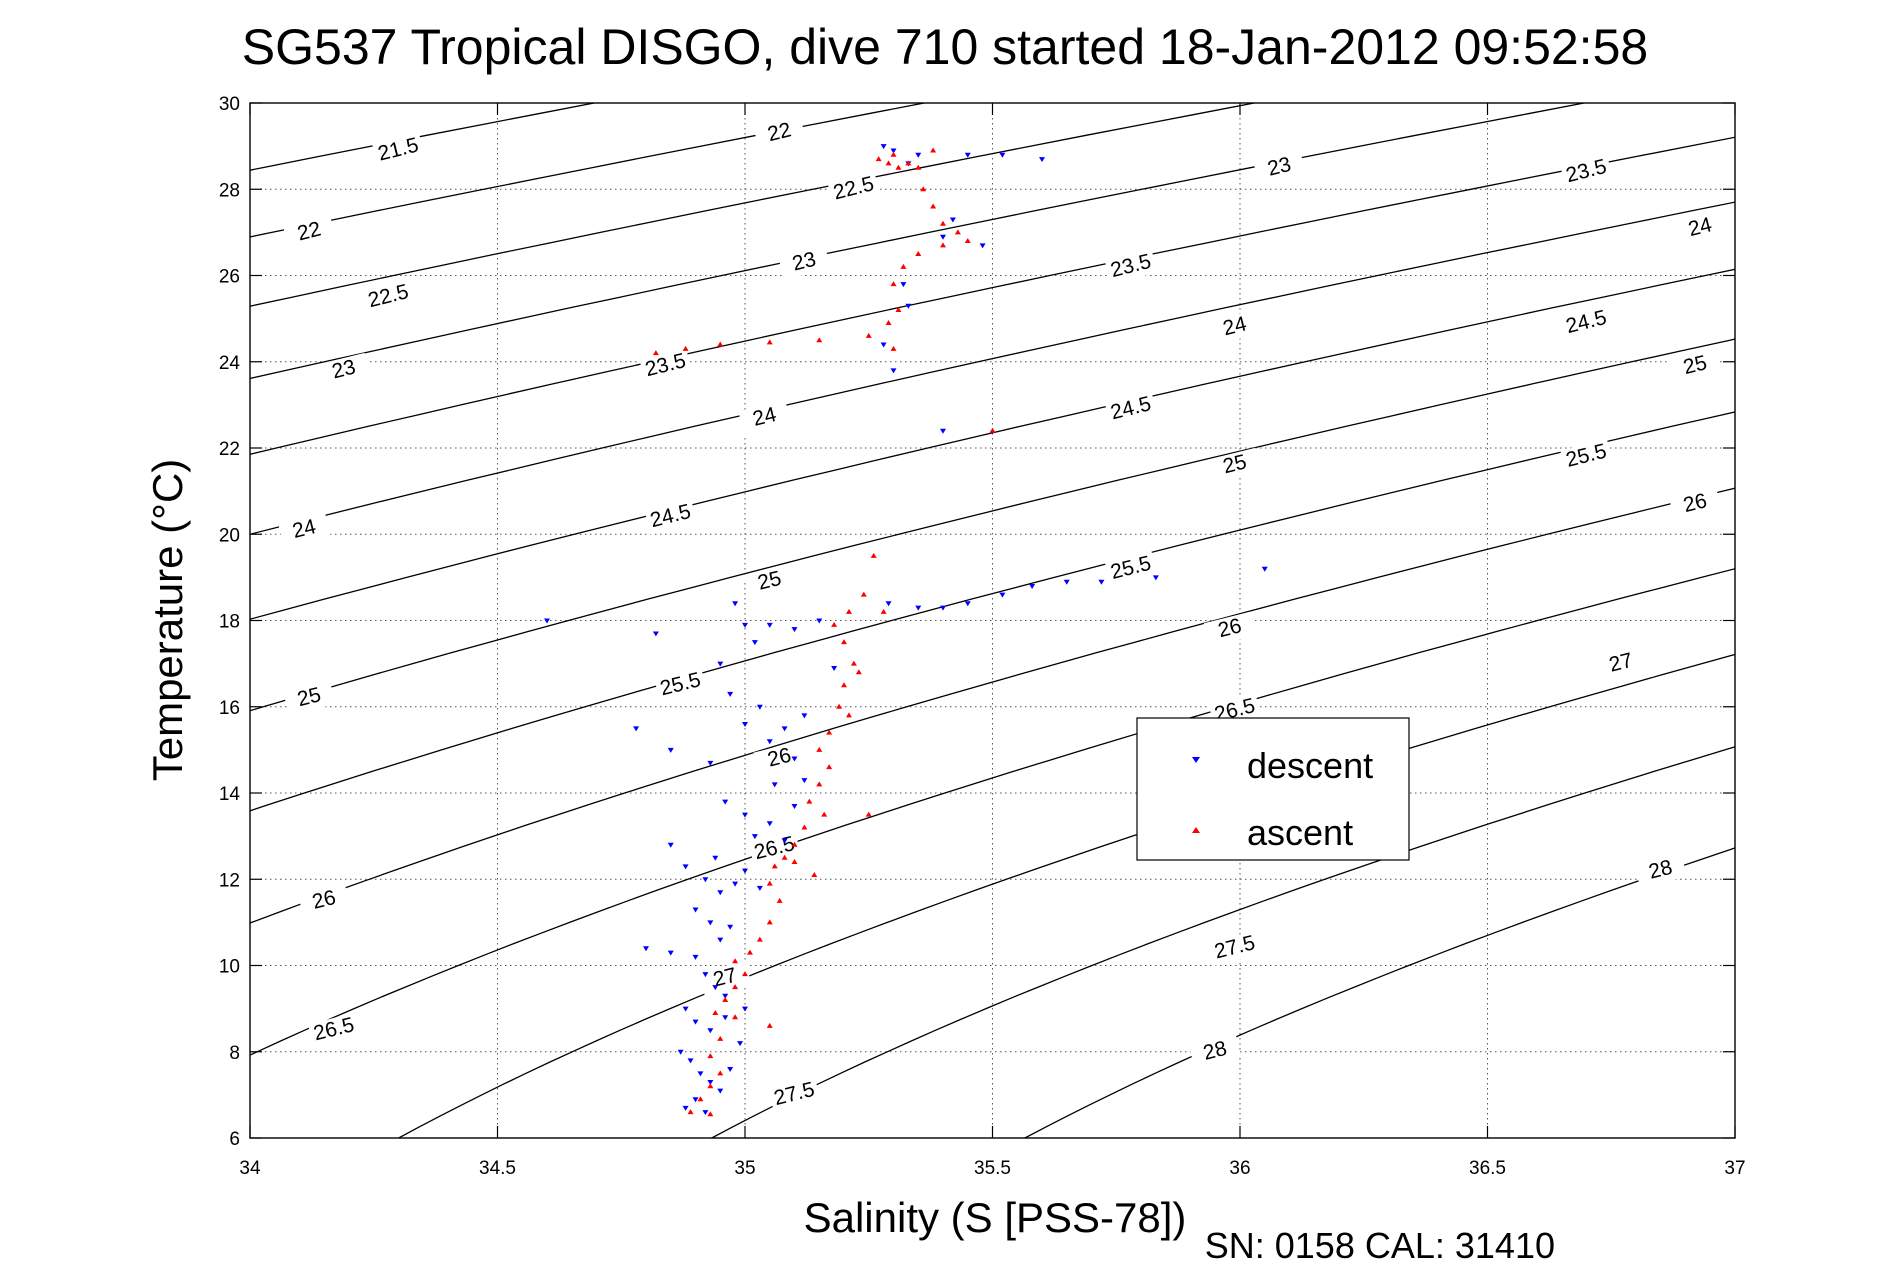  I want to click on y-tick-label: 30, so click(229, 104).